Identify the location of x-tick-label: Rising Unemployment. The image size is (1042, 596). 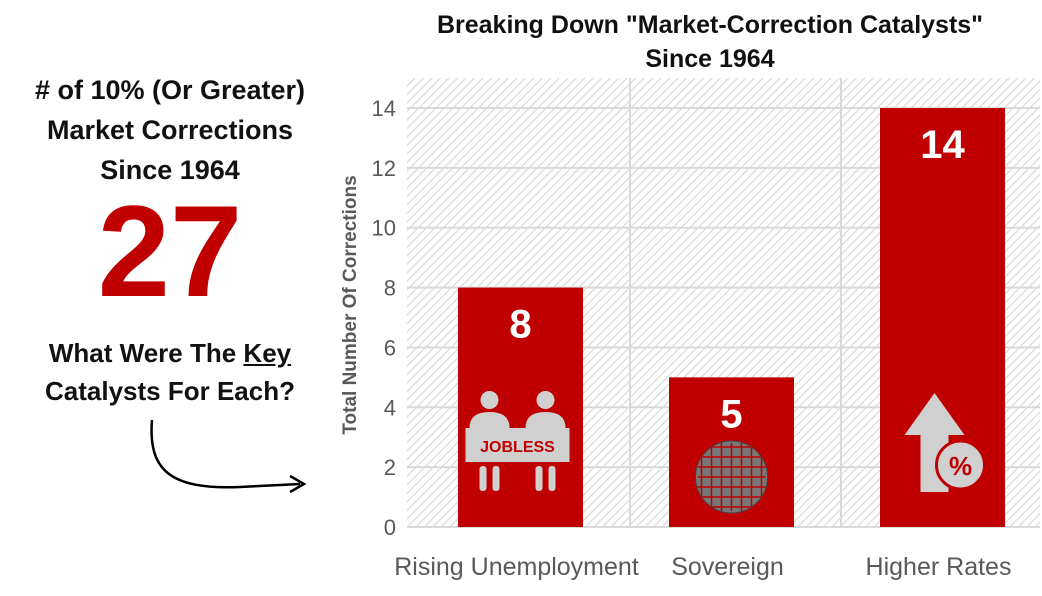
(516, 567).